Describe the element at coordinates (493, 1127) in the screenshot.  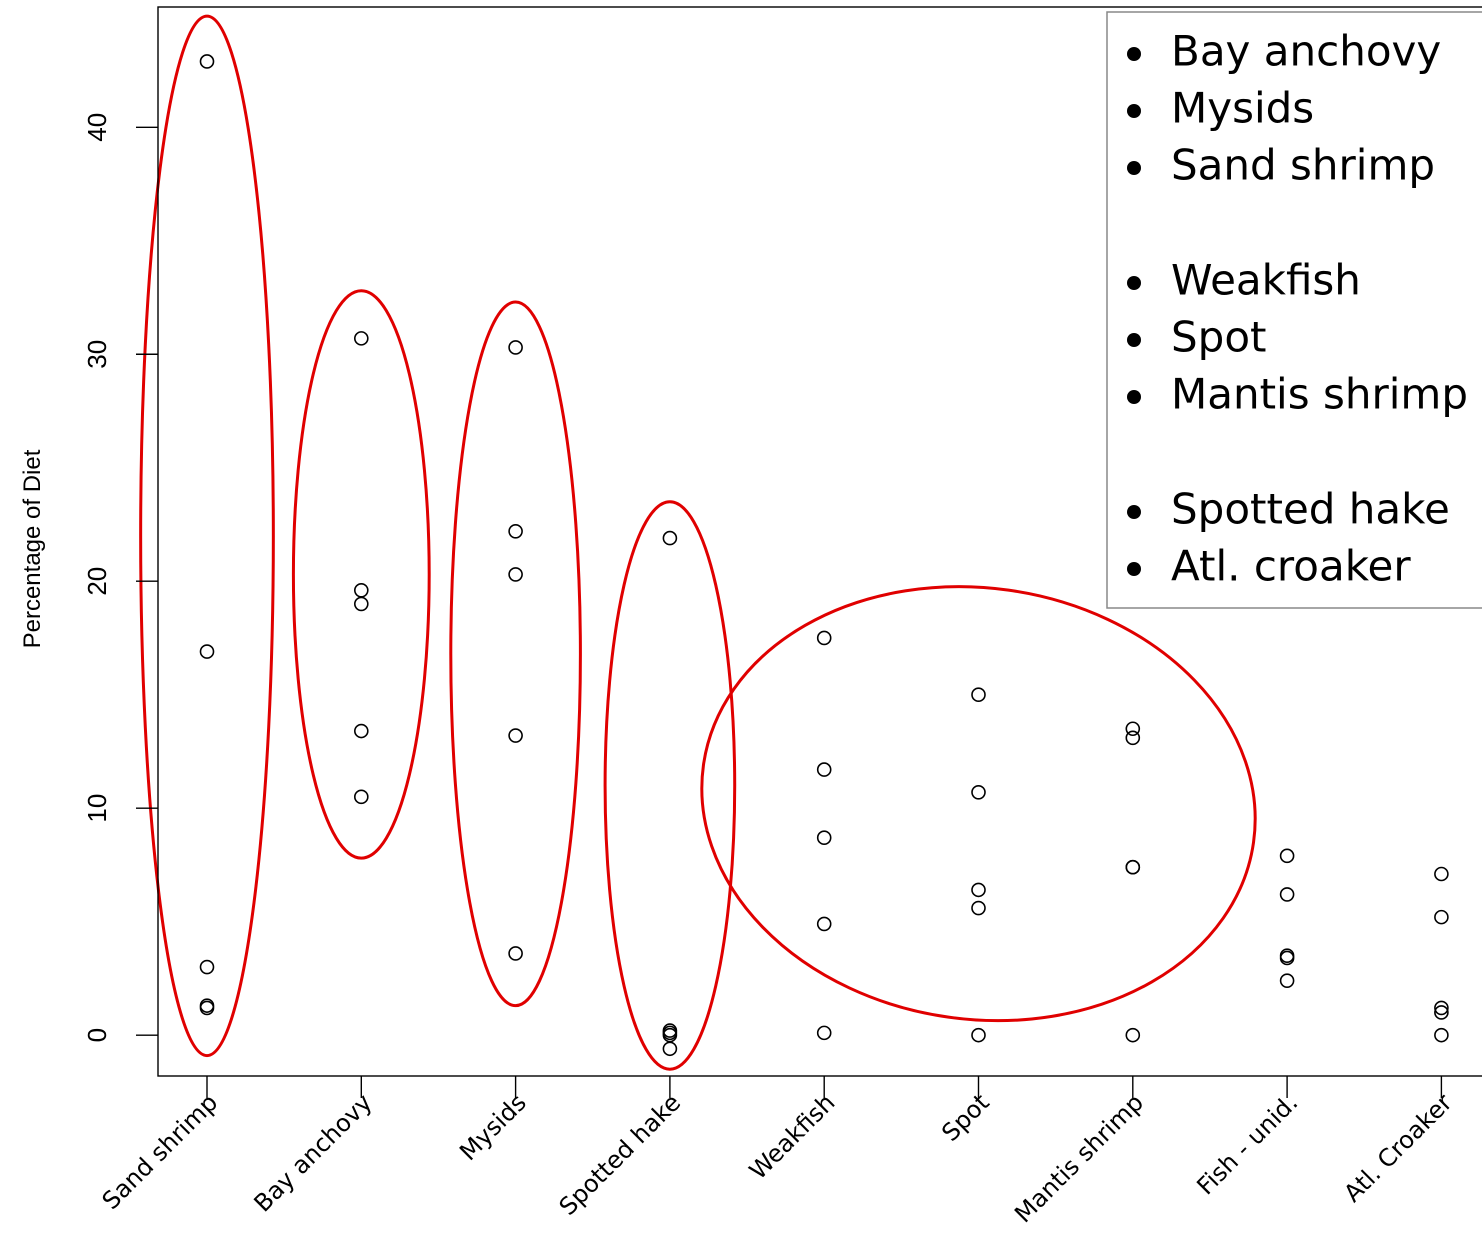
I see `x-tick-label: Mysids` at that location.